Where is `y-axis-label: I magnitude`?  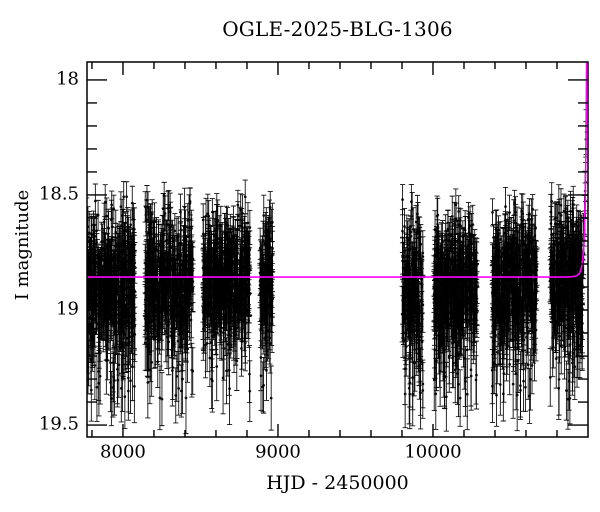
y-axis-label: I magnitude is located at coordinates (22, 245).